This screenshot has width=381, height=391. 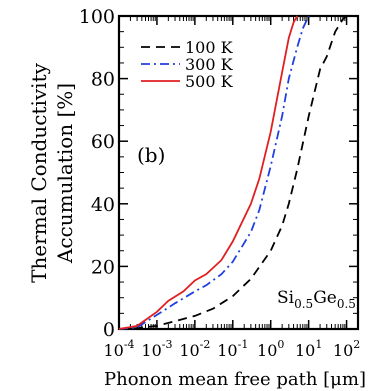 What do you see at coordinates (209, 64) in the screenshot?
I see `legend-label: 300 K` at bounding box center [209, 64].